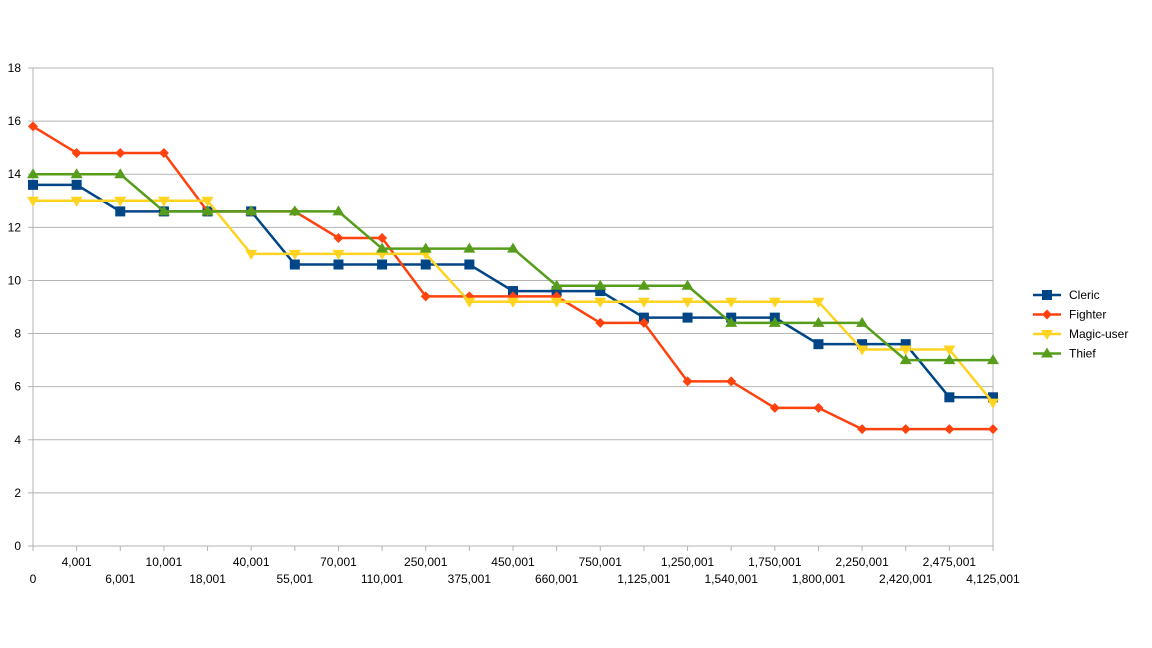 This screenshot has height=648, width=1152. Describe the element at coordinates (17, 387) in the screenshot. I see `y-tick-label: 6` at that location.